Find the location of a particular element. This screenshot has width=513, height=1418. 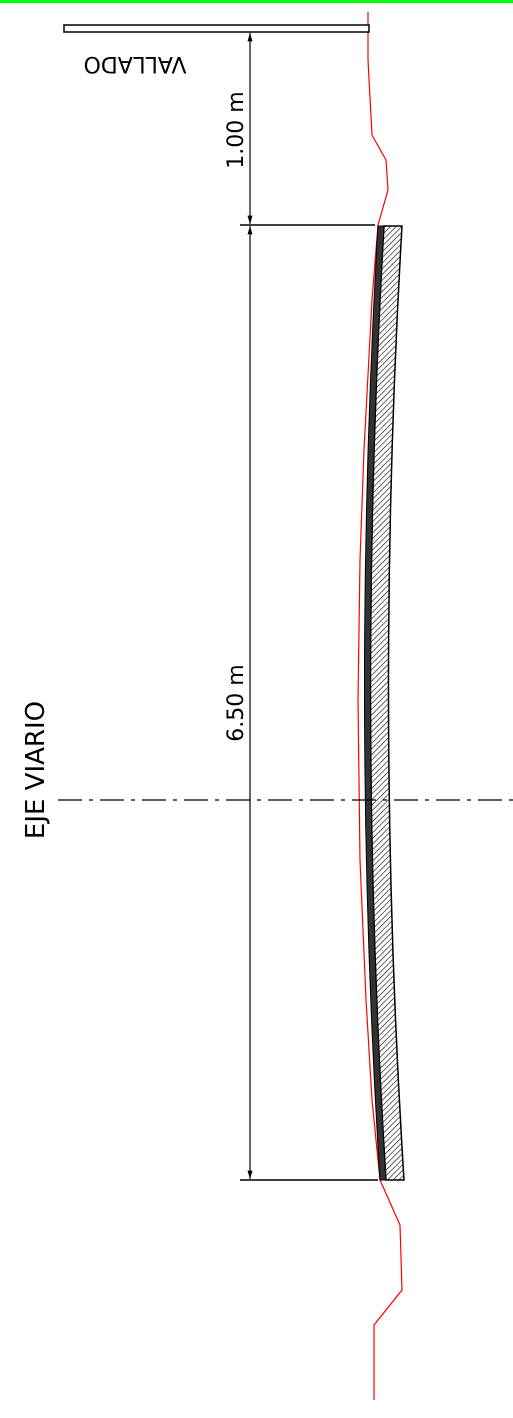

fence-rect is located at coordinates (216, 28).